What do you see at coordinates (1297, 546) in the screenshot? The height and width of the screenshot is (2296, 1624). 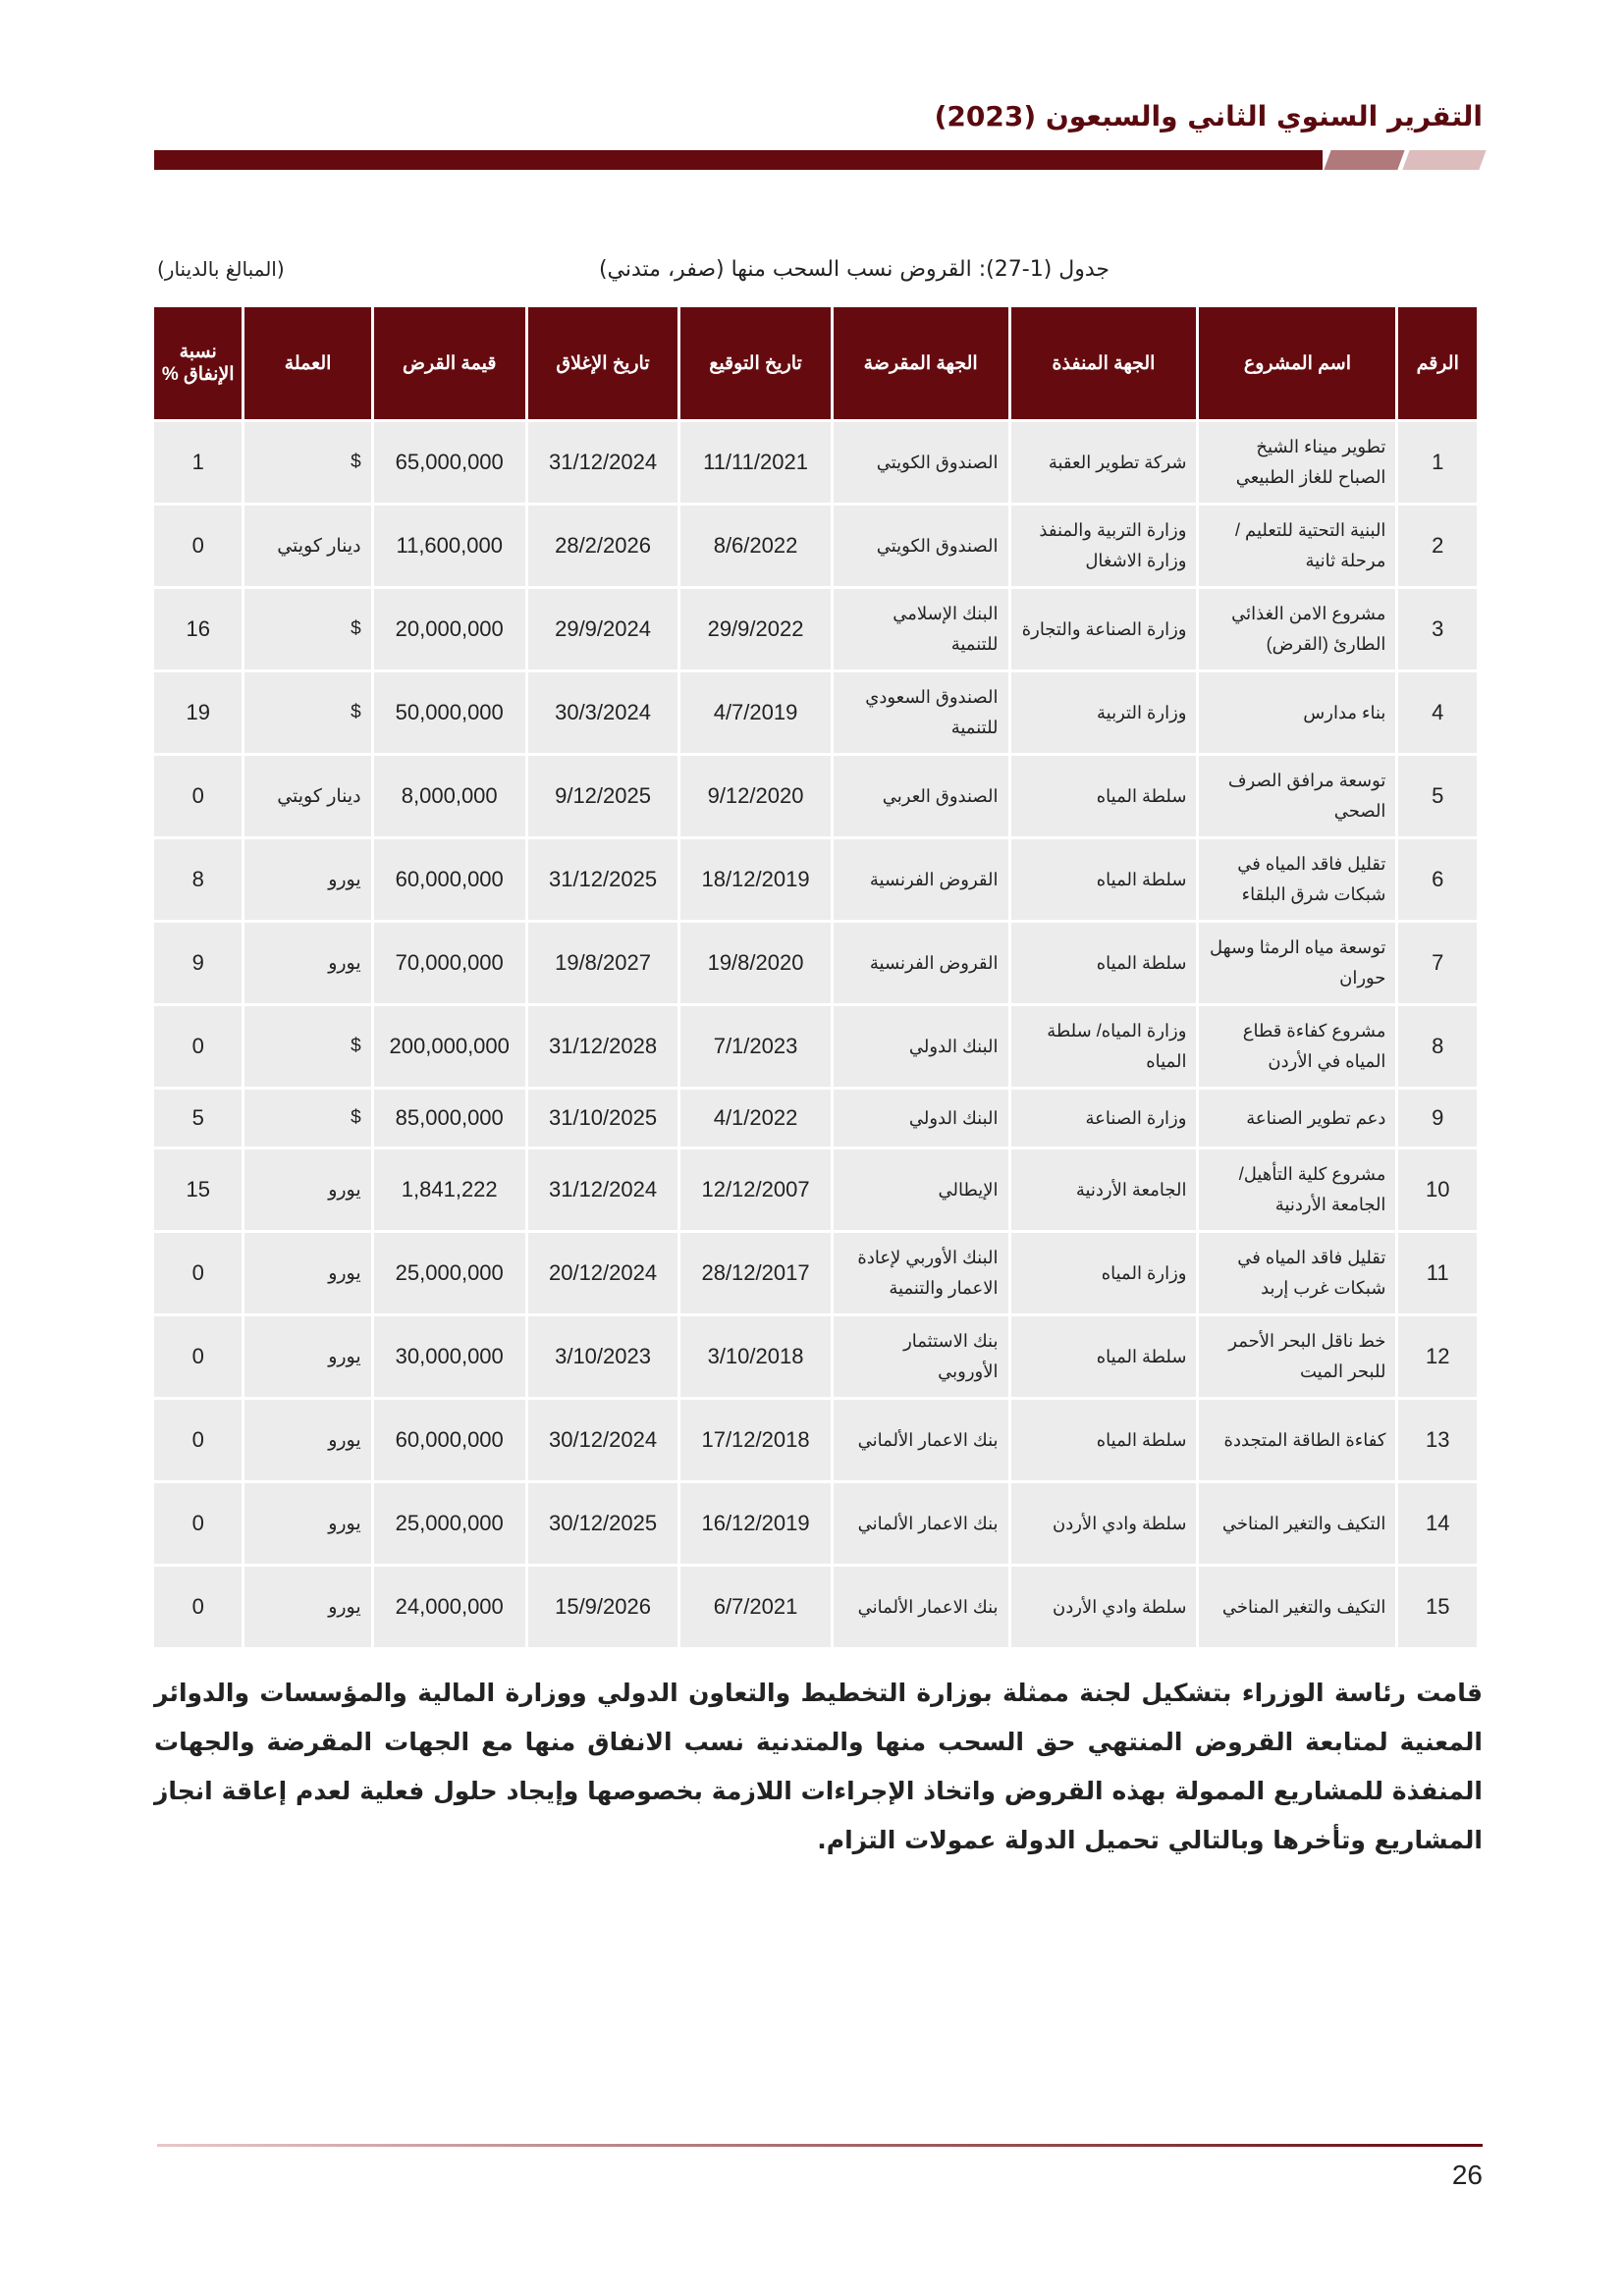 I see `table-cell: البنية التحتية للتعليم / مرحلة ثانية` at bounding box center [1297, 546].